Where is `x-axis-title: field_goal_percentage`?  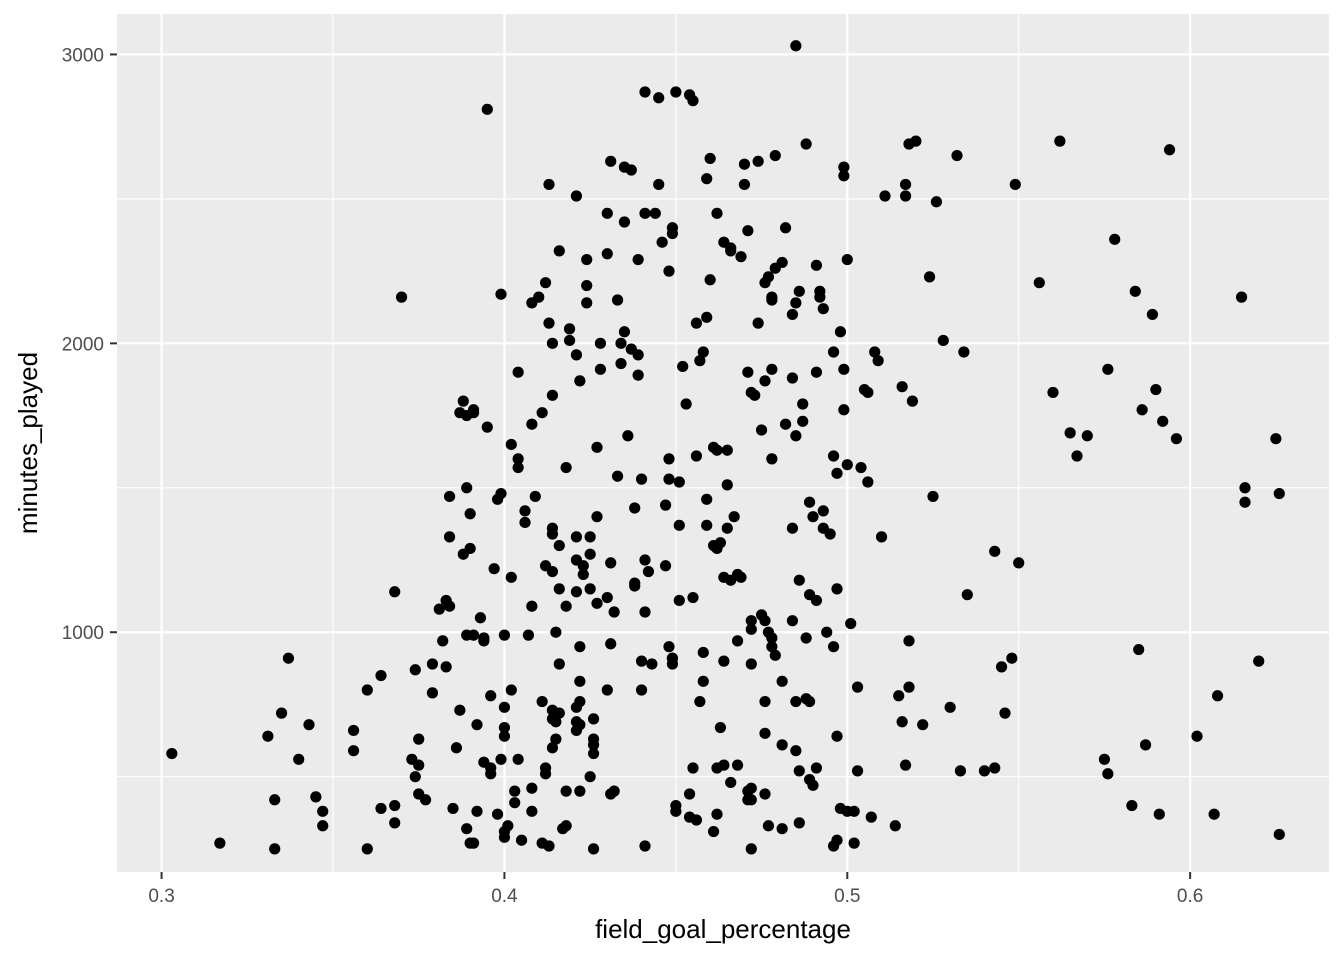 x-axis-title: field_goal_percentage is located at coordinates (723, 929).